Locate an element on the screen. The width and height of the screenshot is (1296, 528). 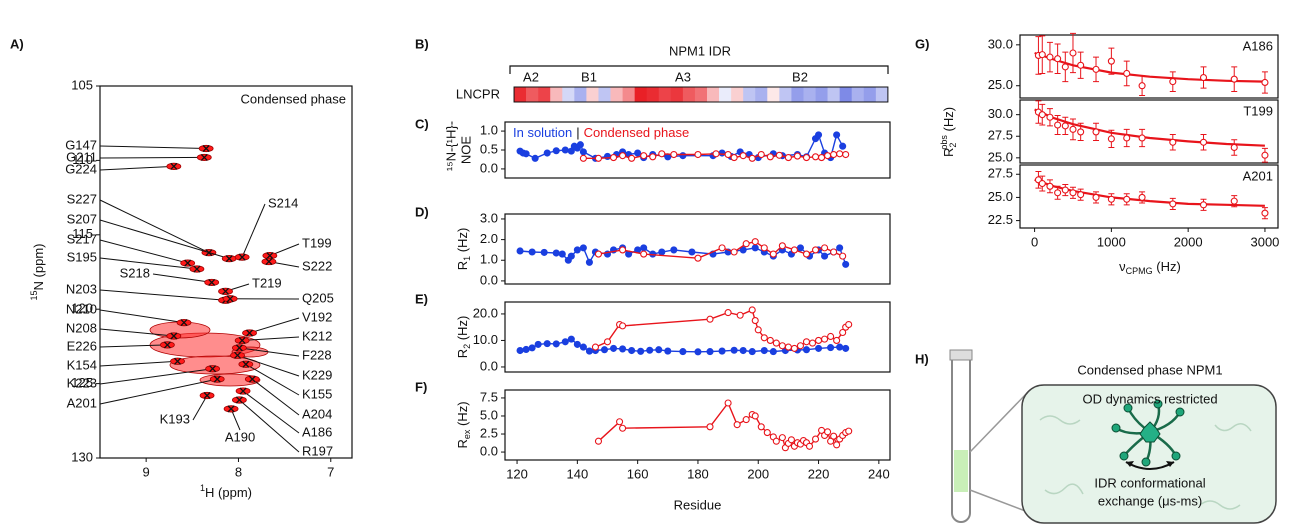
peak-label: S222 is located at coordinates (317, 265).